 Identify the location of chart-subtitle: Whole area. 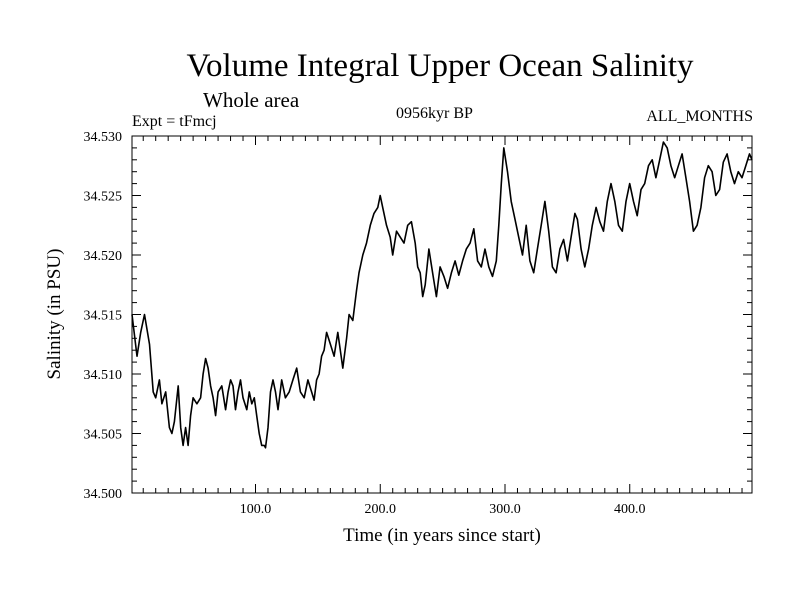
(251, 100).